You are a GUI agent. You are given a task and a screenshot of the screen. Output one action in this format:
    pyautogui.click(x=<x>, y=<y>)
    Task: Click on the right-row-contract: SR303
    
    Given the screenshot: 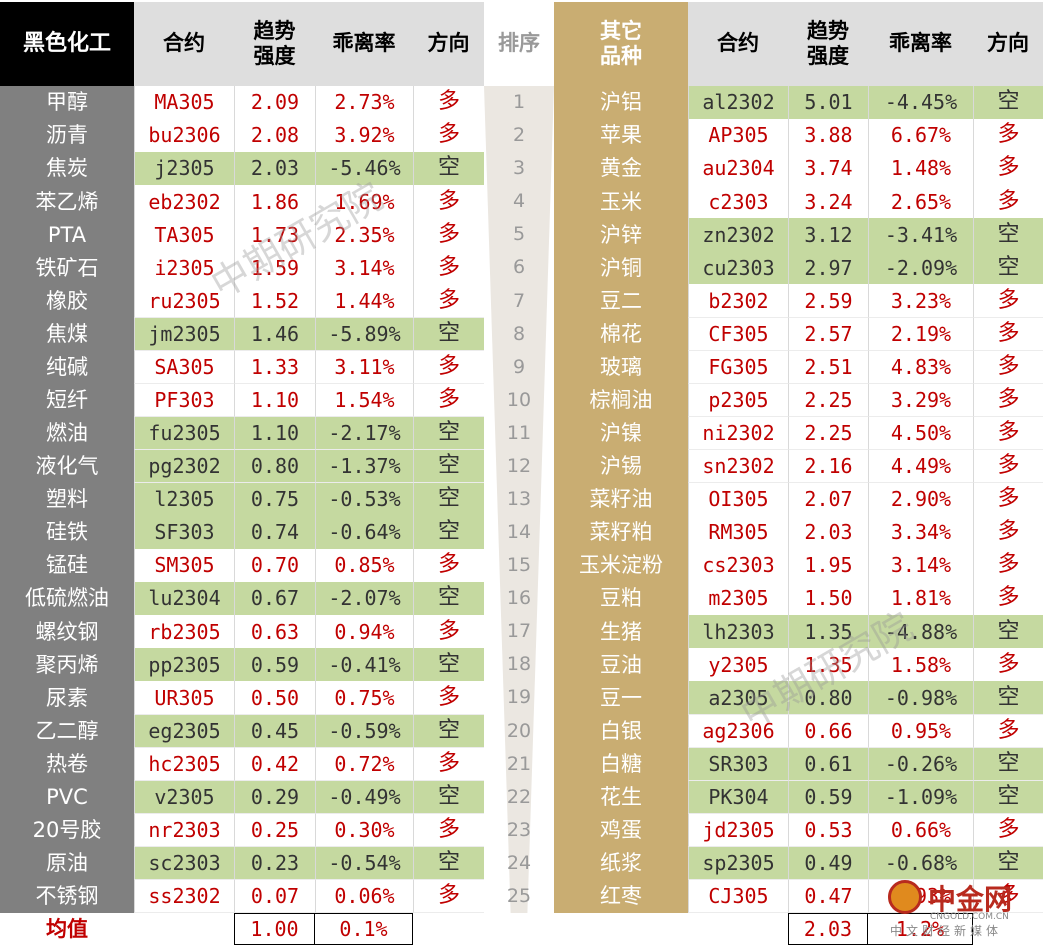 What is the action you would take?
    pyautogui.click(x=738, y=764)
    